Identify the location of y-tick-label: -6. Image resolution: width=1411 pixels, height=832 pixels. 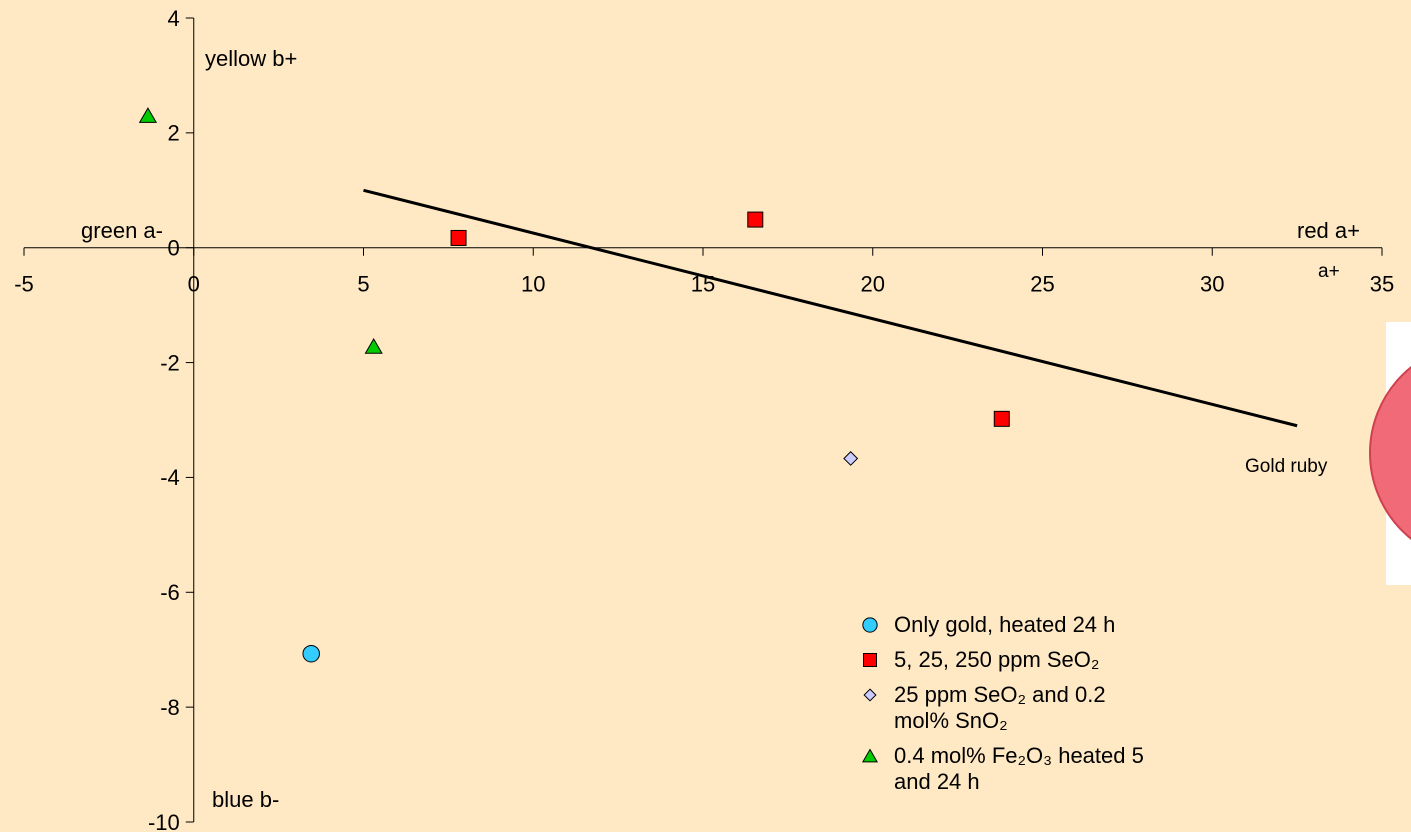
(170, 592).